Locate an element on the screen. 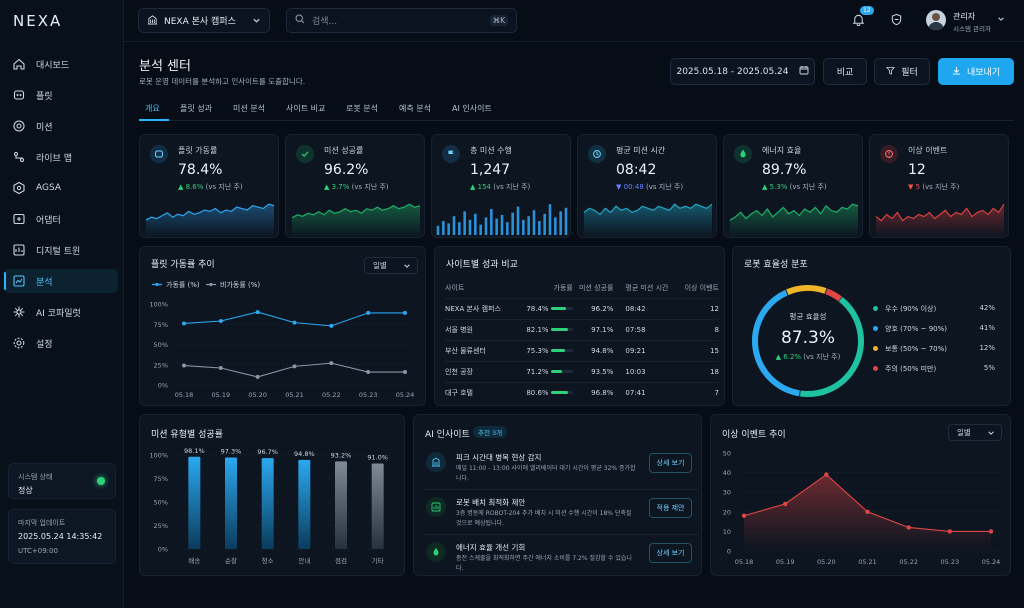  table-header: 평균 미션 시간 is located at coordinates (647, 287).